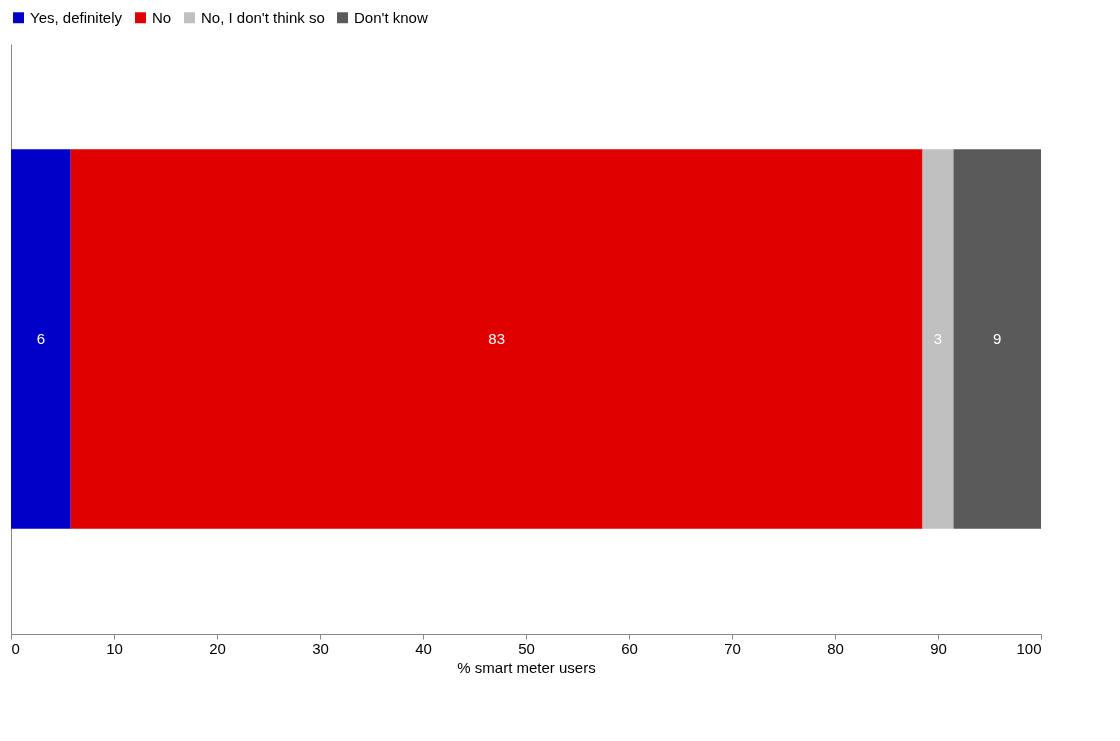 This screenshot has width=1120, height=741. What do you see at coordinates (732, 648) in the screenshot?
I see `x-tick-label: 70` at bounding box center [732, 648].